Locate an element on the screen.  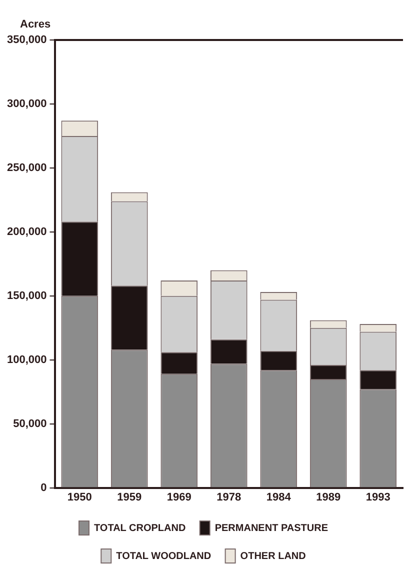
y-tick-label: 200,000 is located at coordinates (26, 232).